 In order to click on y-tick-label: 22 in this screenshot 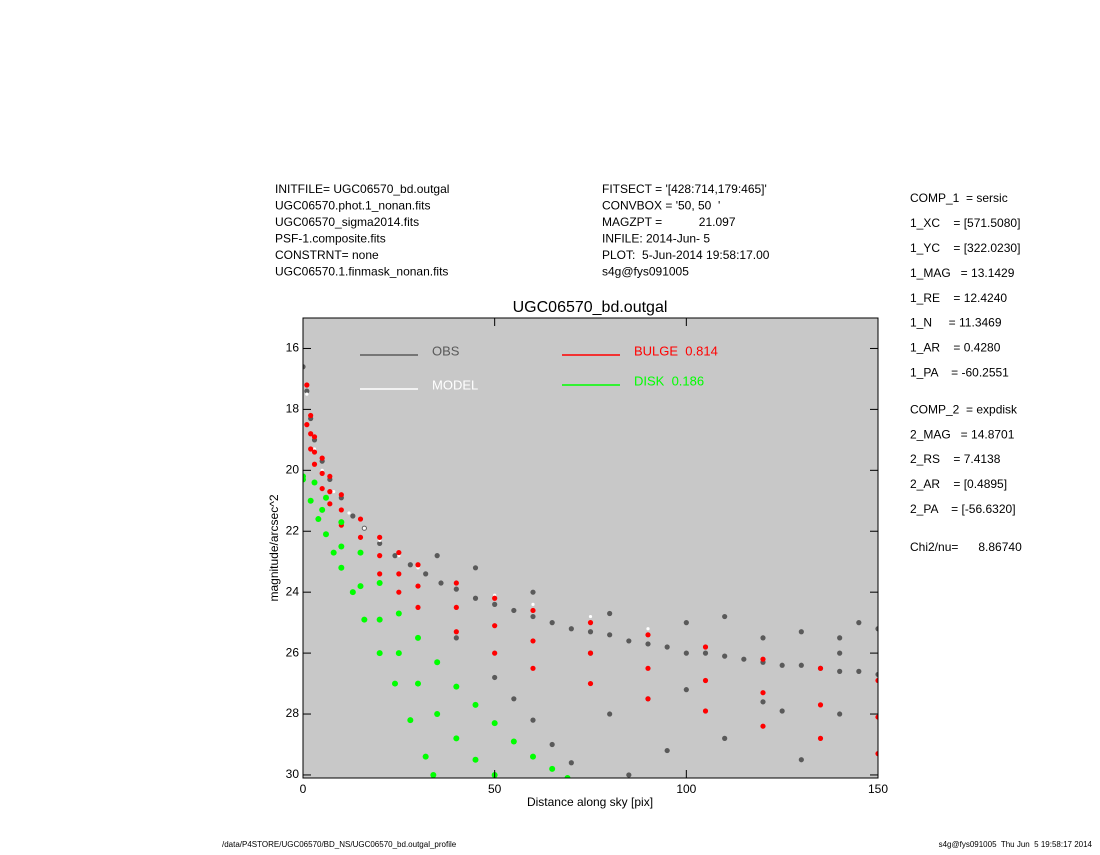, I will do `click(293, 530)`.